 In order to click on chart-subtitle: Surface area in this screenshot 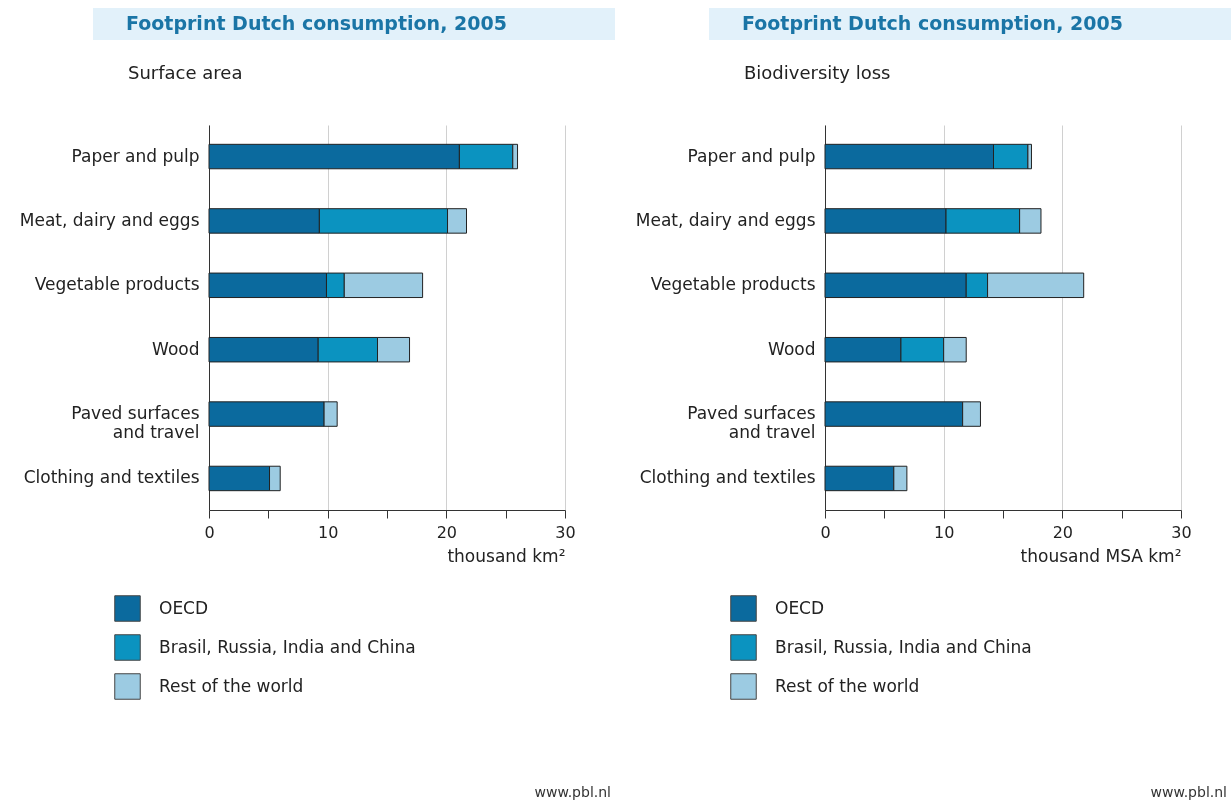, I will do `click(185, 72)`.